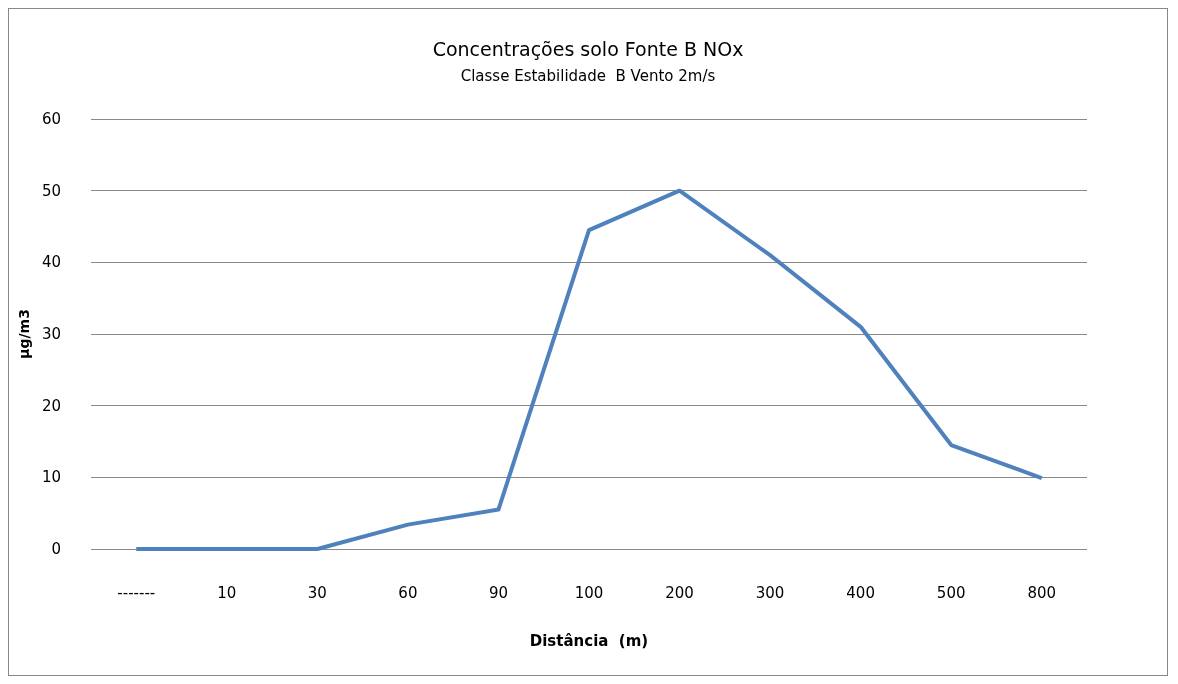  I want to click on y-tick-label: 60, so click(51, 119).